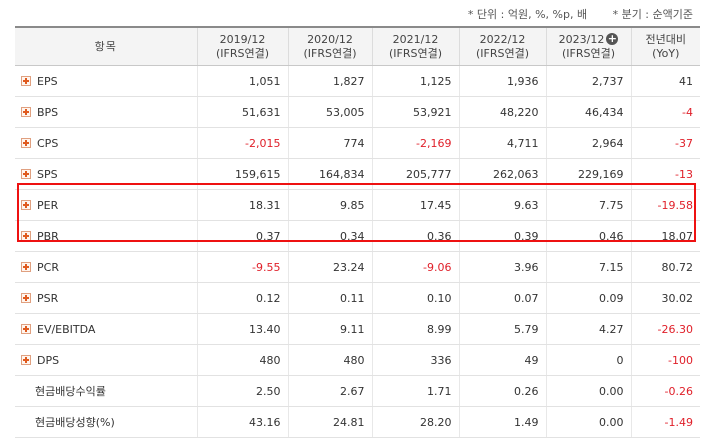  What do you see at coordinates (329, 81) in the screenshot?
I see `value-cell: 1,827` at bounding box center [329, 81].